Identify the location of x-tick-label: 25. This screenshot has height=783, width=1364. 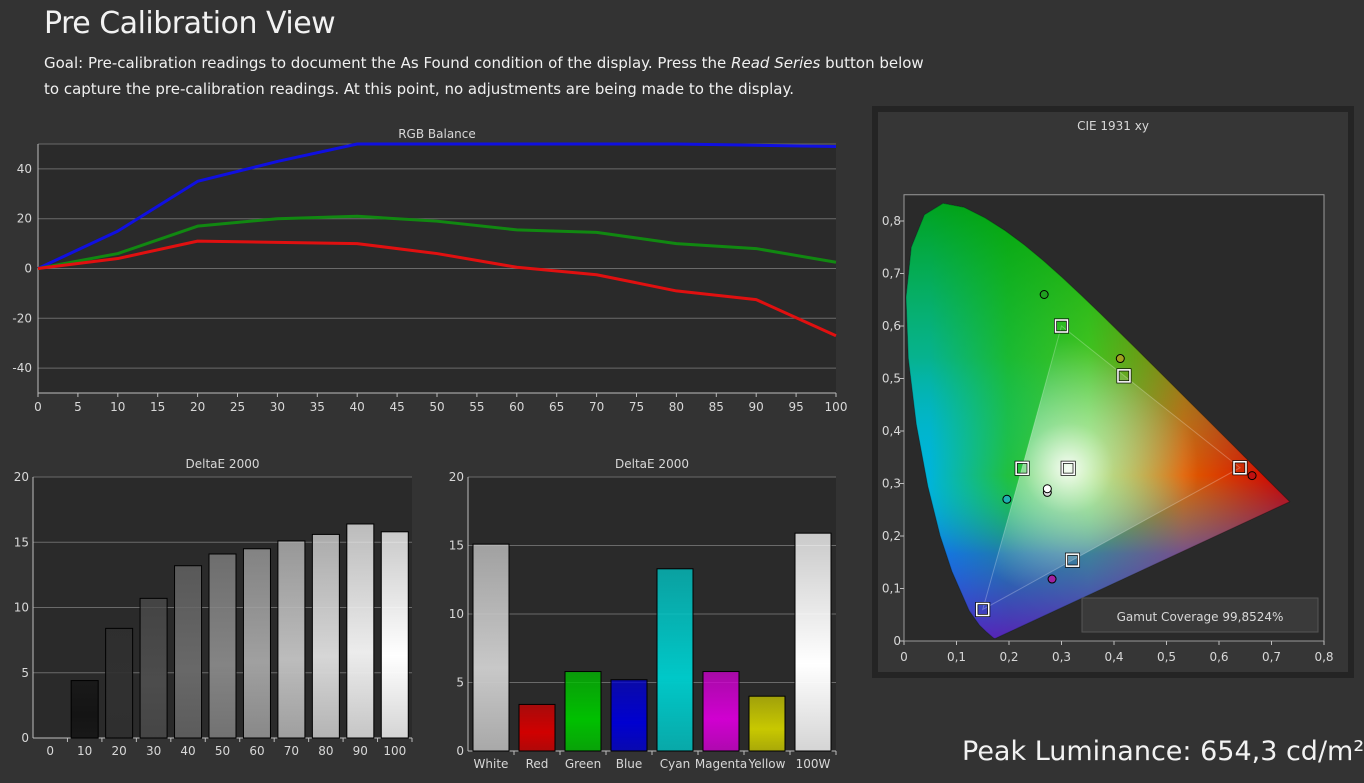
(237, 407).